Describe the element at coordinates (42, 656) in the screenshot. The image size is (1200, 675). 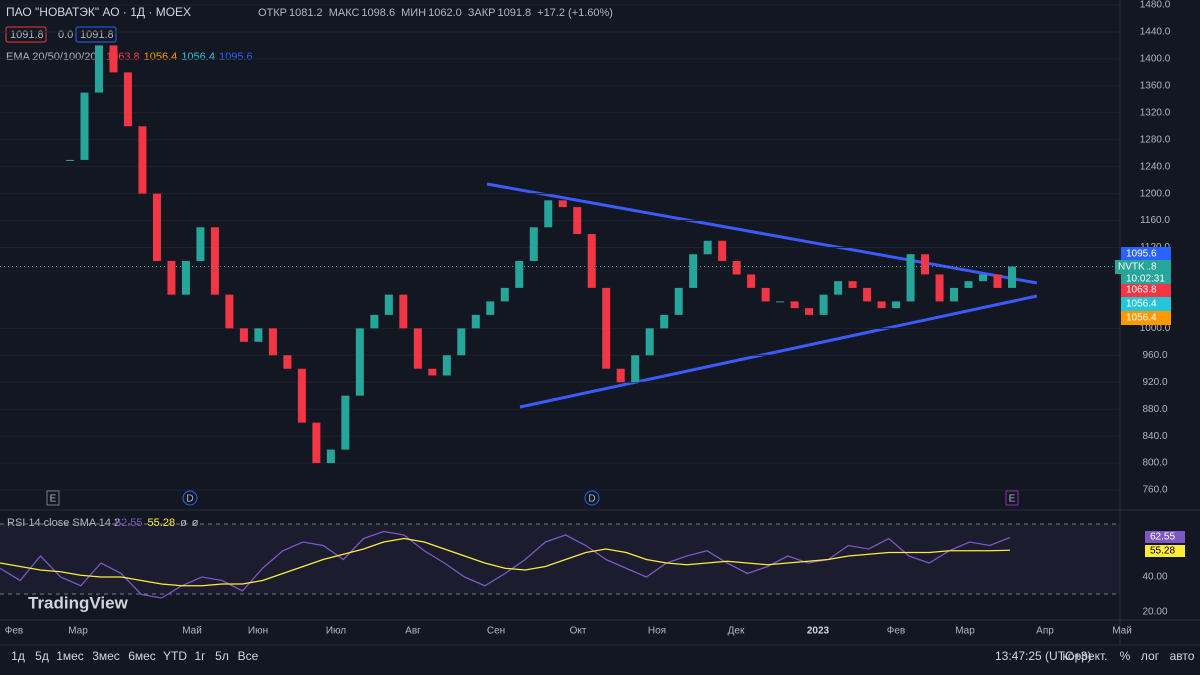
I see `range-button: 5д` at that location.